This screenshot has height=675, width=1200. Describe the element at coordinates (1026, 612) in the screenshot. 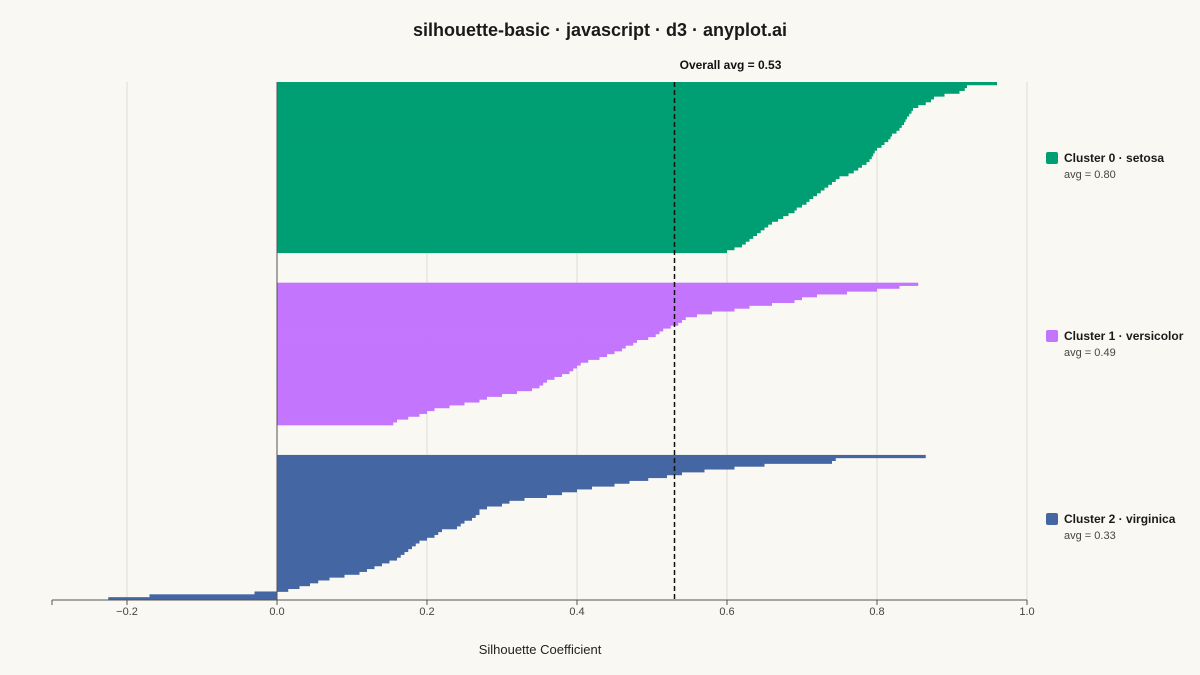

I see `x-tick-label: 1.0` at that location.